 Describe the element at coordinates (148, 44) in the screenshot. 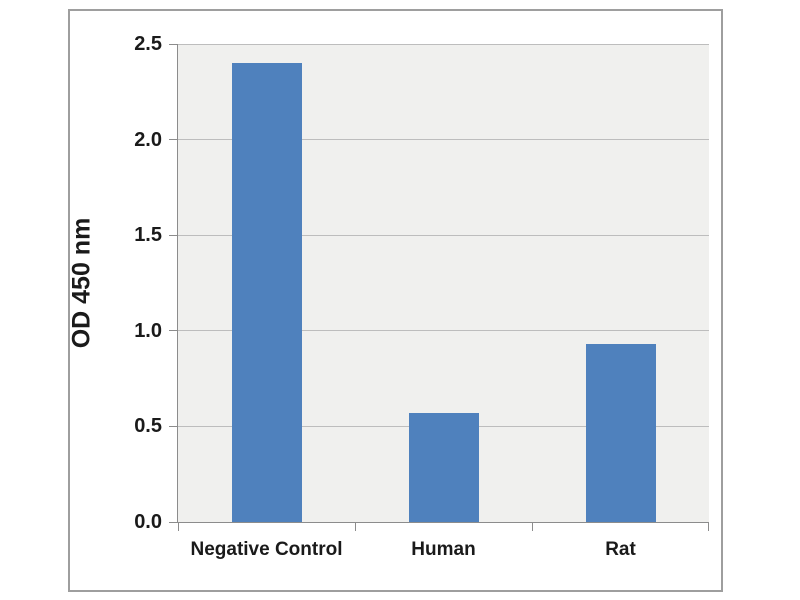

I see `y-tick-label-2.5: 2.5` at that location.